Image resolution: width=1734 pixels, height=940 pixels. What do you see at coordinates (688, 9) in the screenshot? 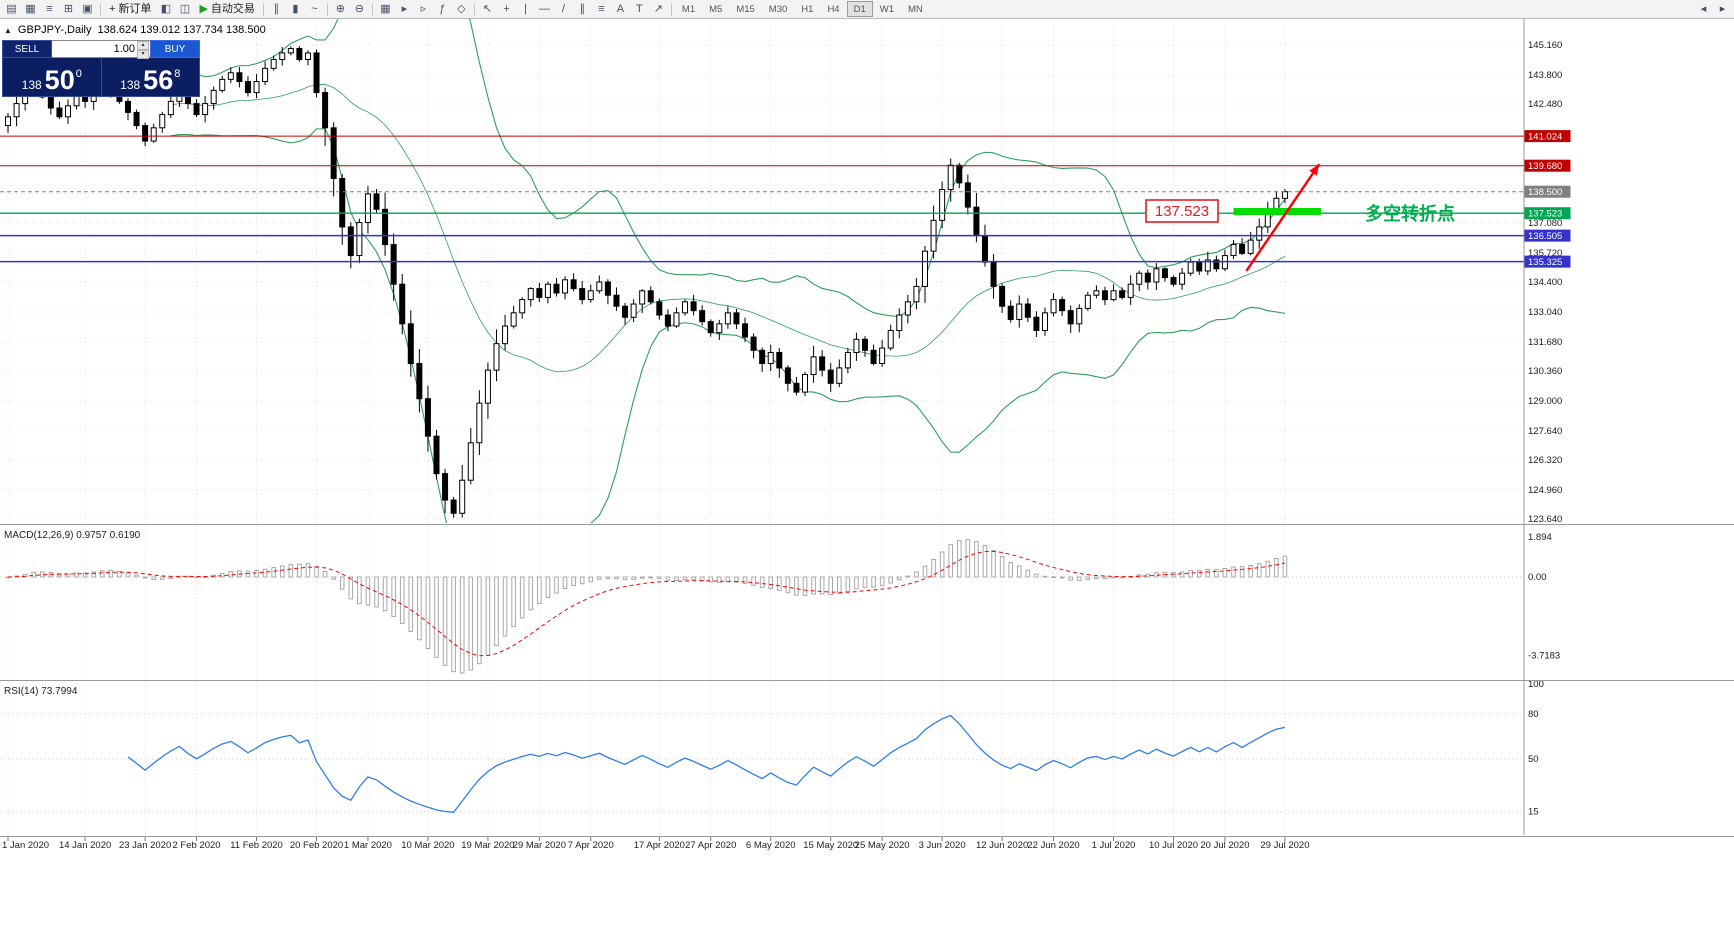
I see `timeframe-m1: M1` at bounding box center [688, 9].